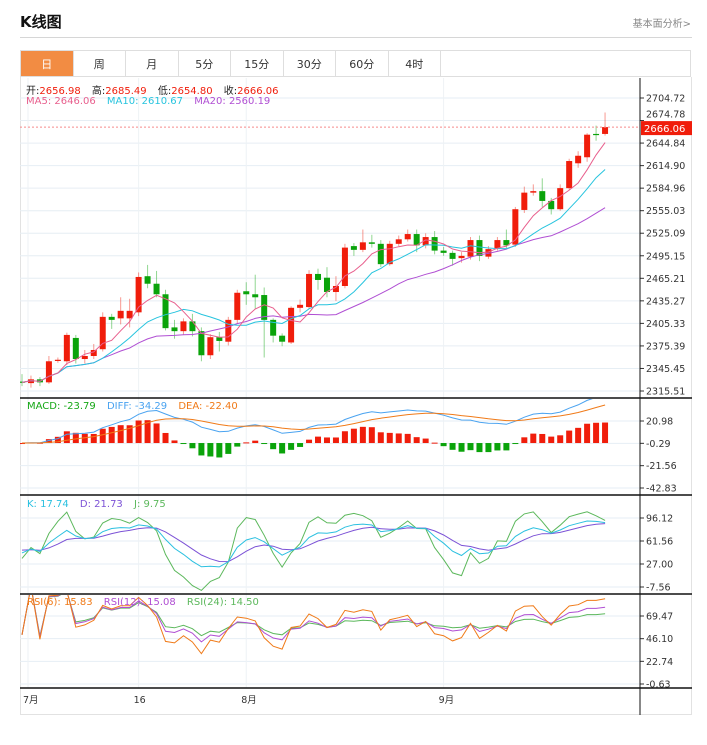 The height and width of the screenshot is (745, 707). What do you see at coordinates (659, 639) in the screenshot?
I see `rsi-tick-label: 46.10` at bounding box center [659, 639].